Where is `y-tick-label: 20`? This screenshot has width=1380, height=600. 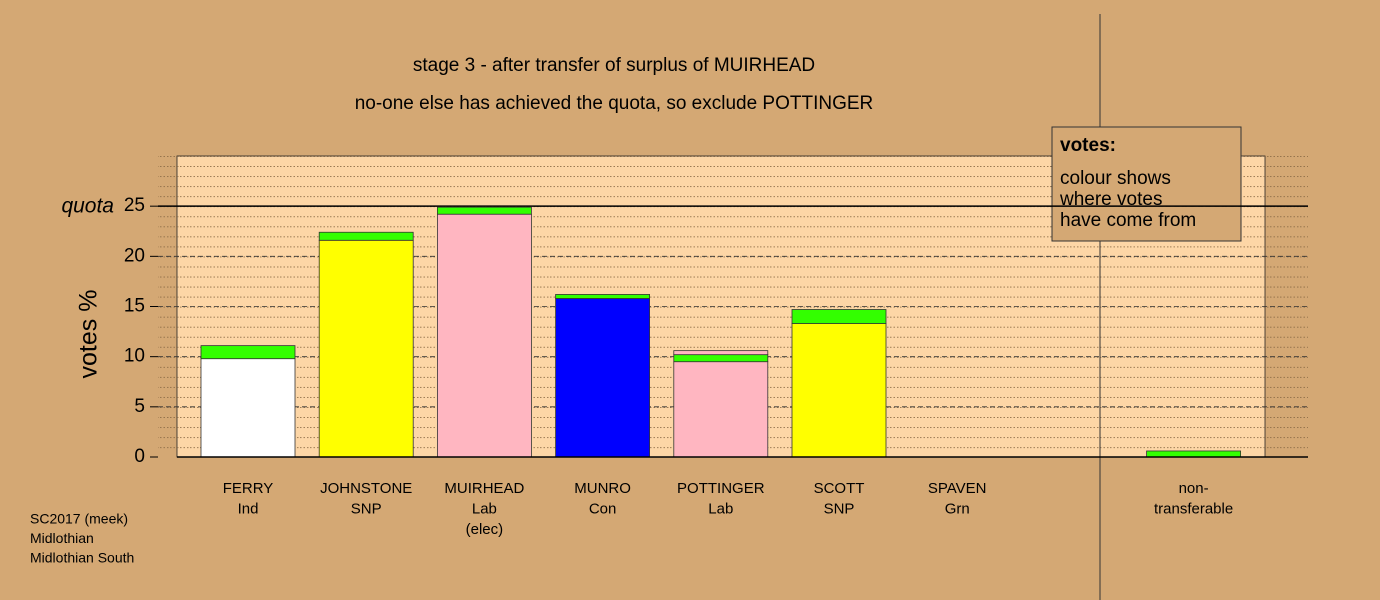 y-tick-label: 20 is located at coordinates (134, 255).